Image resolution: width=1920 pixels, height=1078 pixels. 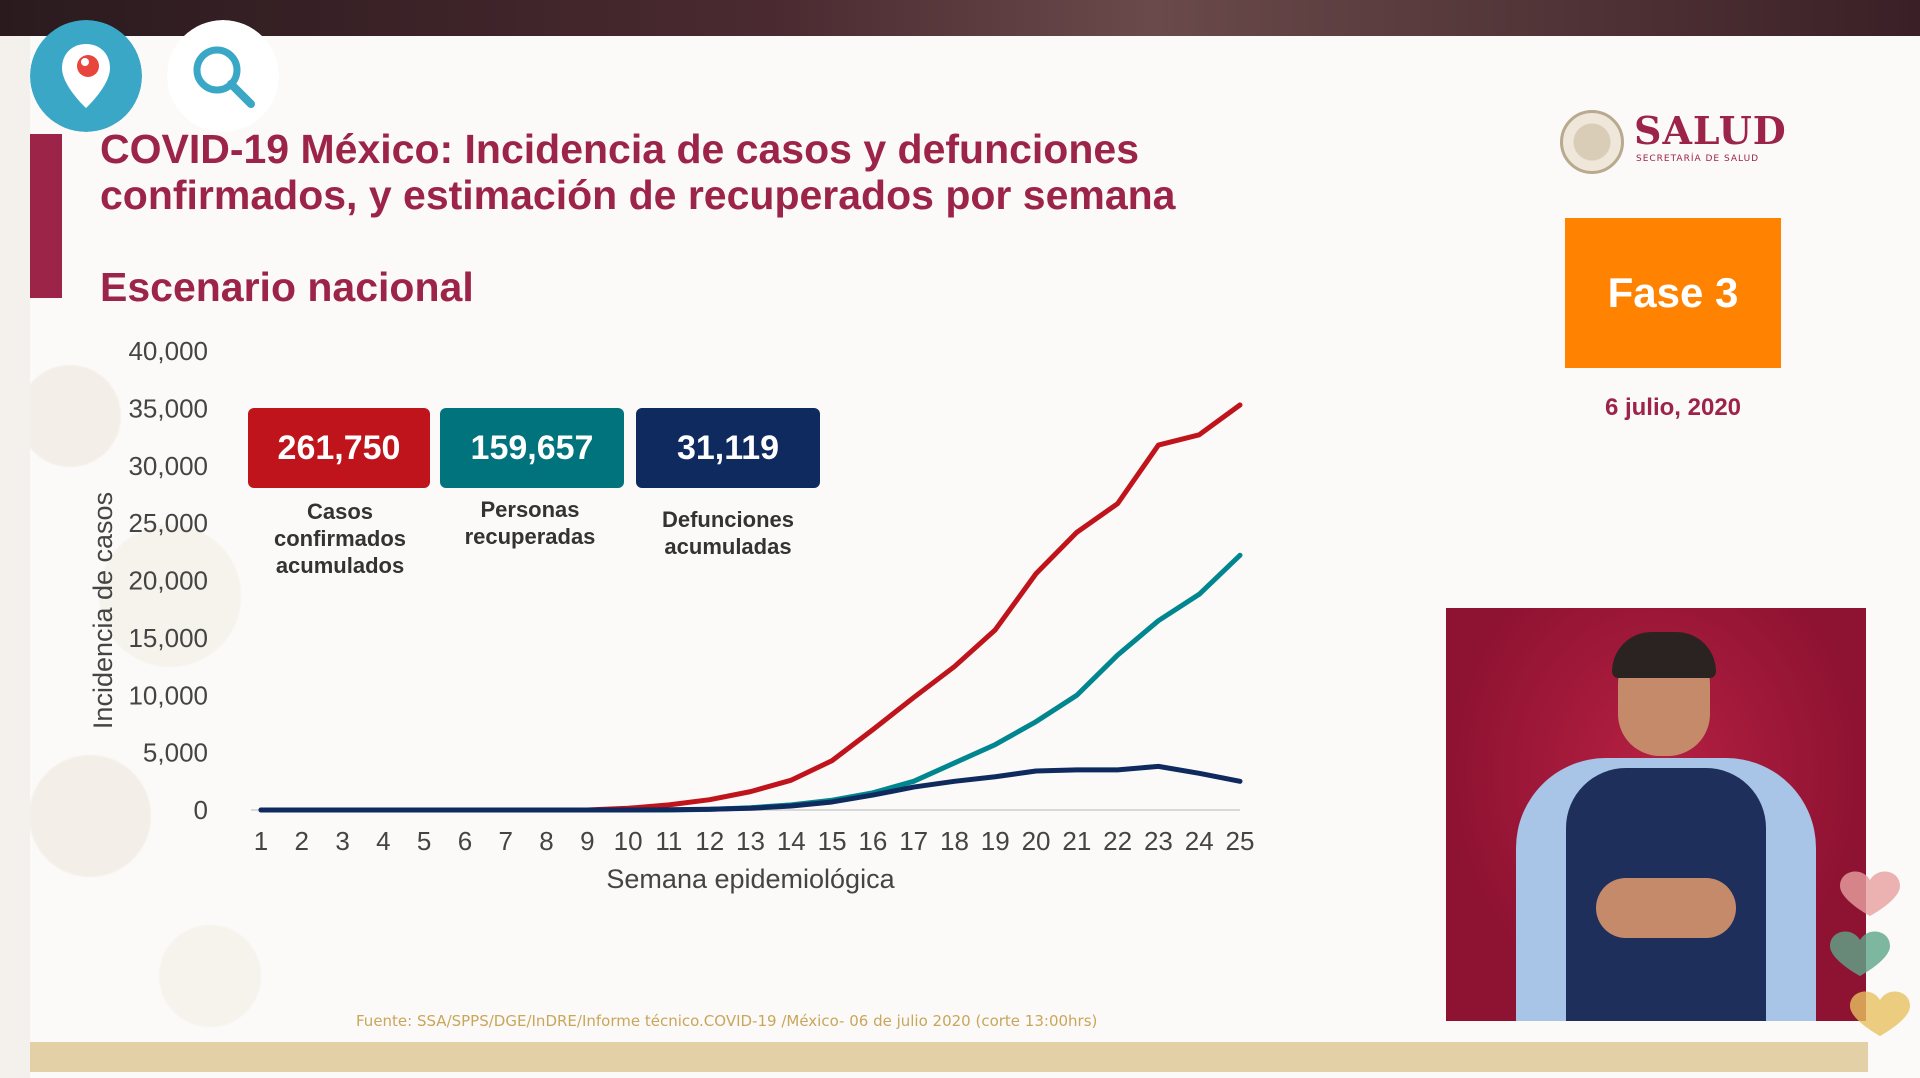 I want to click on x-tick-label: 8, so click(x=546, y=841).